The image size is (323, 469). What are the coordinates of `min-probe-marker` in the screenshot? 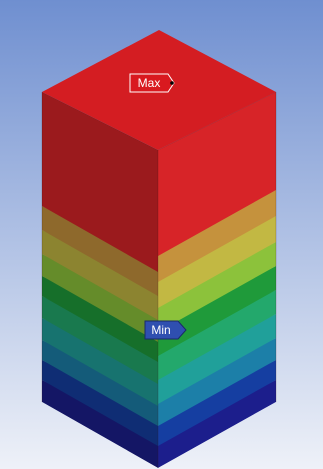 It's located at (165, 330).